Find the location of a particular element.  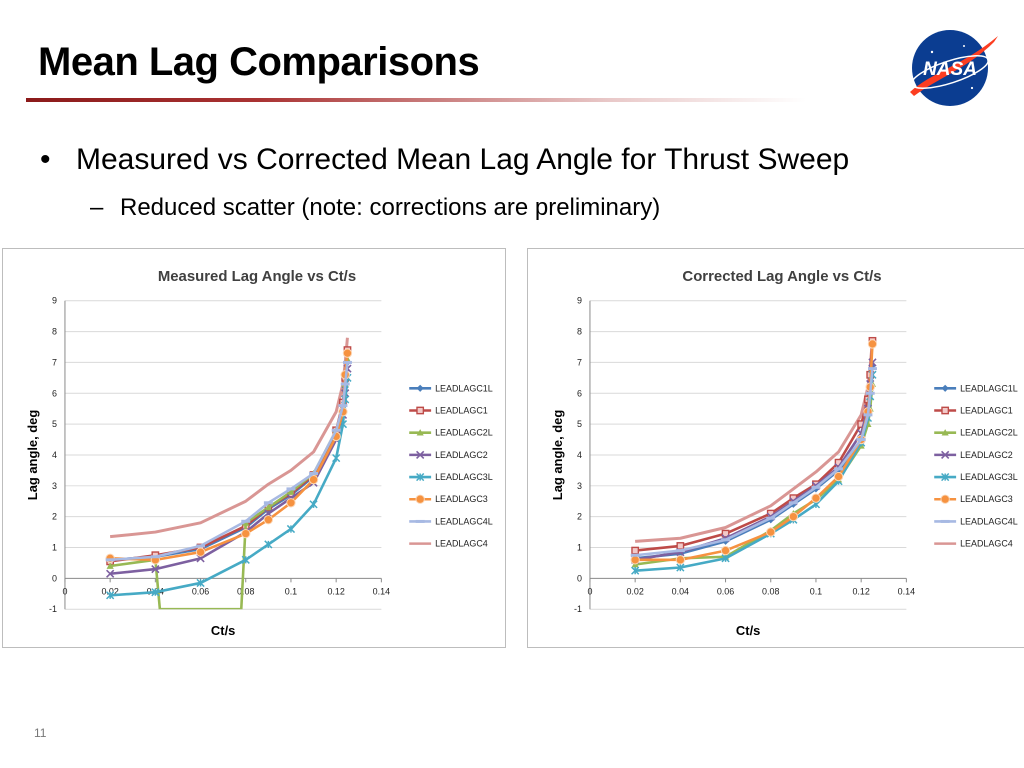

page-number: 11 is located at coordinates (40, 733).